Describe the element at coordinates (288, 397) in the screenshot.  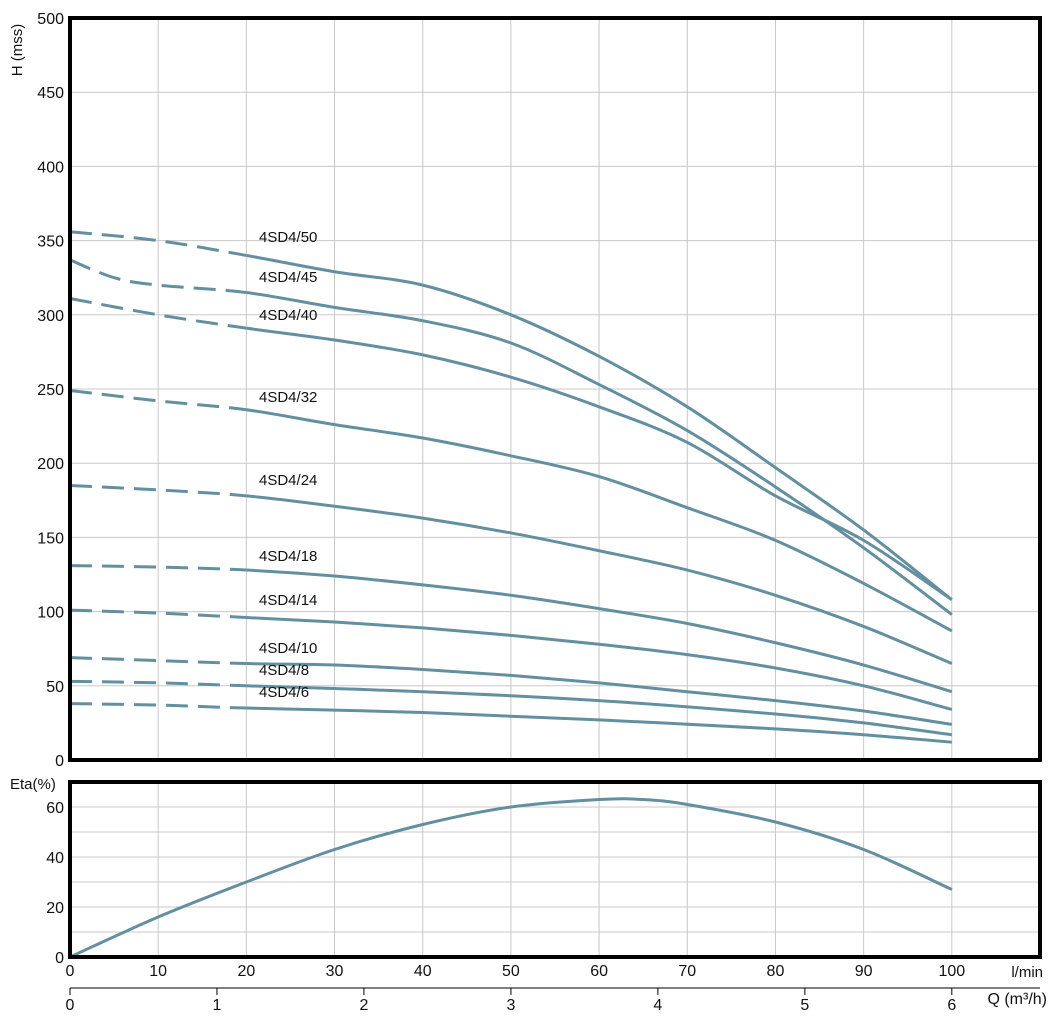
I see `curve-label: 4SD4/32` at that location.